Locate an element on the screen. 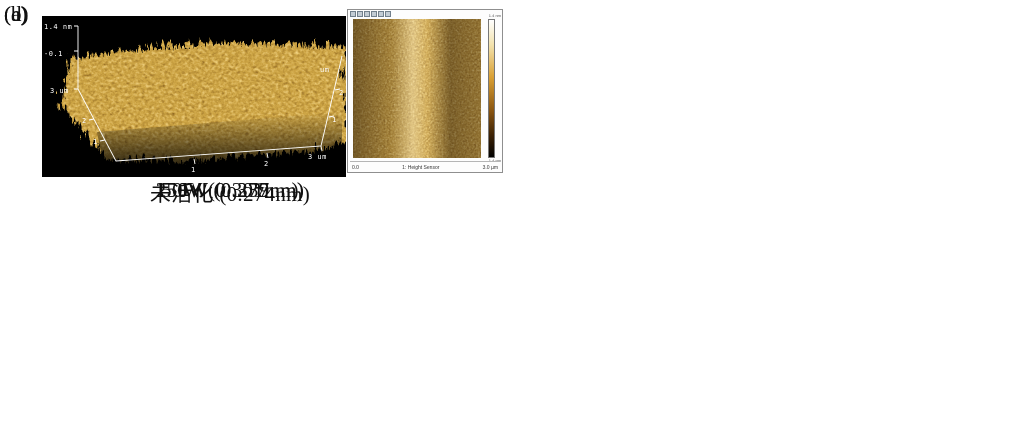 This screenshot has height=421, width=1028. colorbar-min-label: -1.4 nm is located at coordinates (494, 160).